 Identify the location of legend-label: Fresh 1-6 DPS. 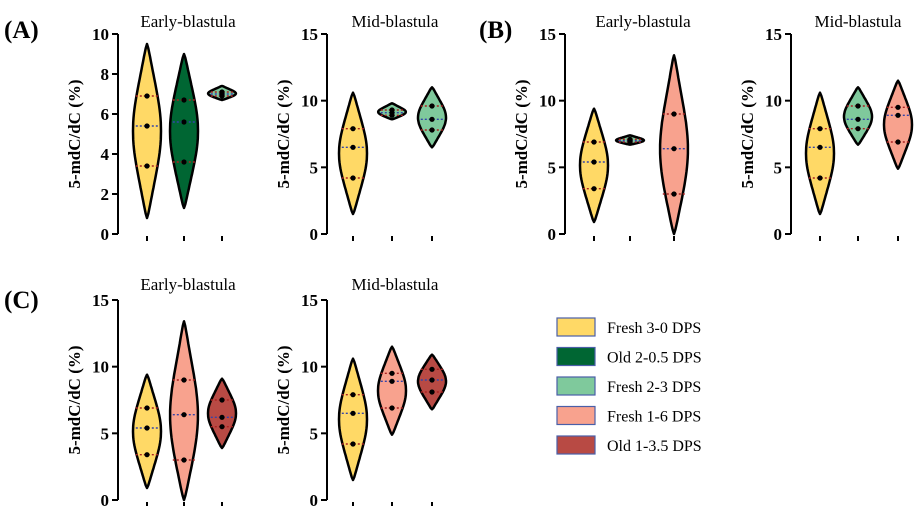
(654, 417).